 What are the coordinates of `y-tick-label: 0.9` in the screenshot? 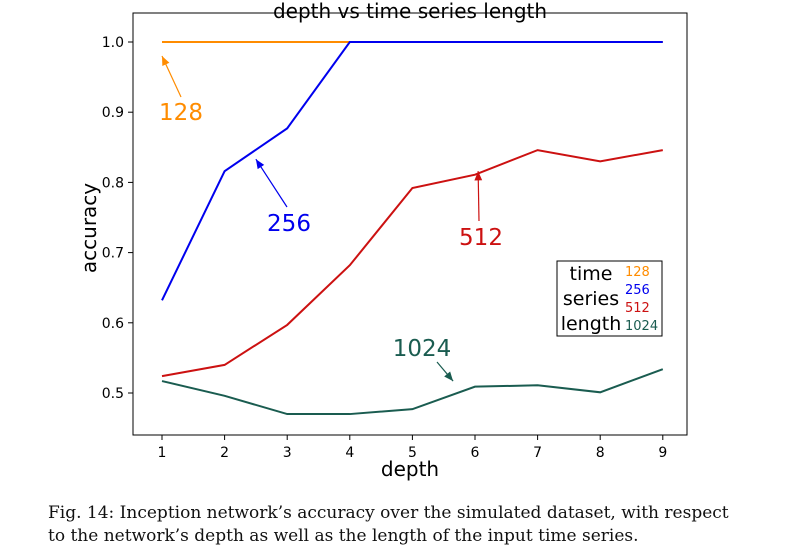 It's located at (113, 113).